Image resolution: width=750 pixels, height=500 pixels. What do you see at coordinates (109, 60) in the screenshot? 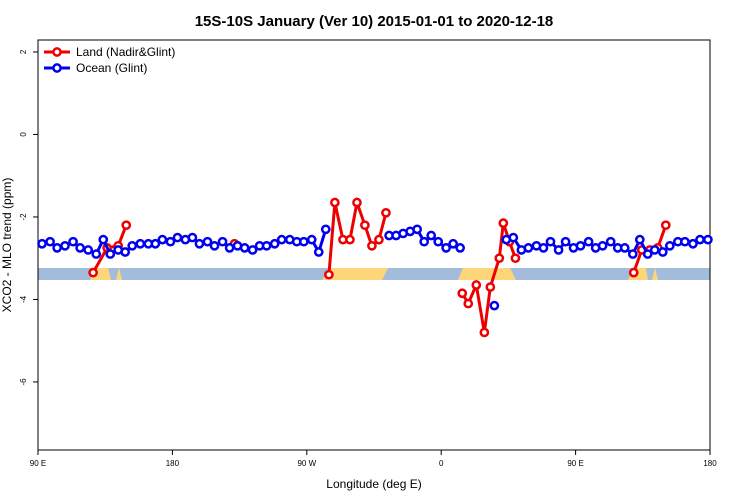
I see `legend: Land (Nadir&Glint) Ocean (Glint)` at bounding box center [109, 60].